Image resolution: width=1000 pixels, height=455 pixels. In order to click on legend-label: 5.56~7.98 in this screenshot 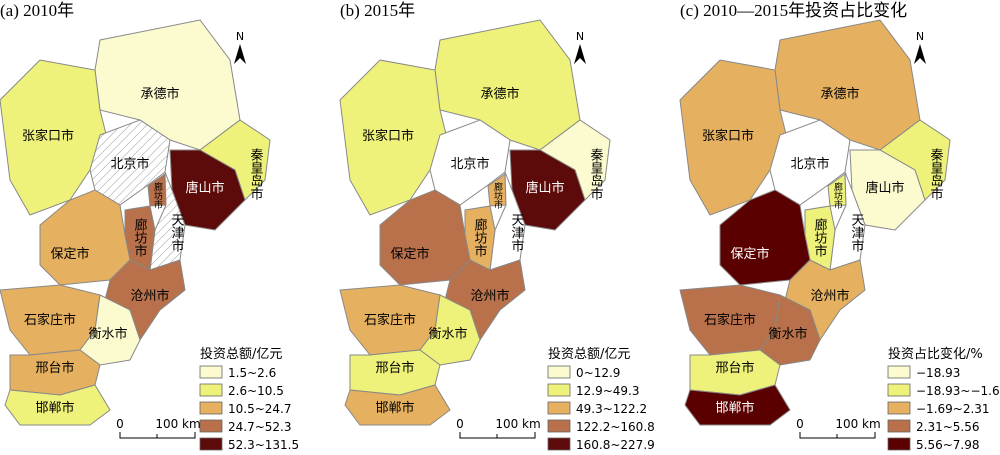, I will do `click(948, 444)`.